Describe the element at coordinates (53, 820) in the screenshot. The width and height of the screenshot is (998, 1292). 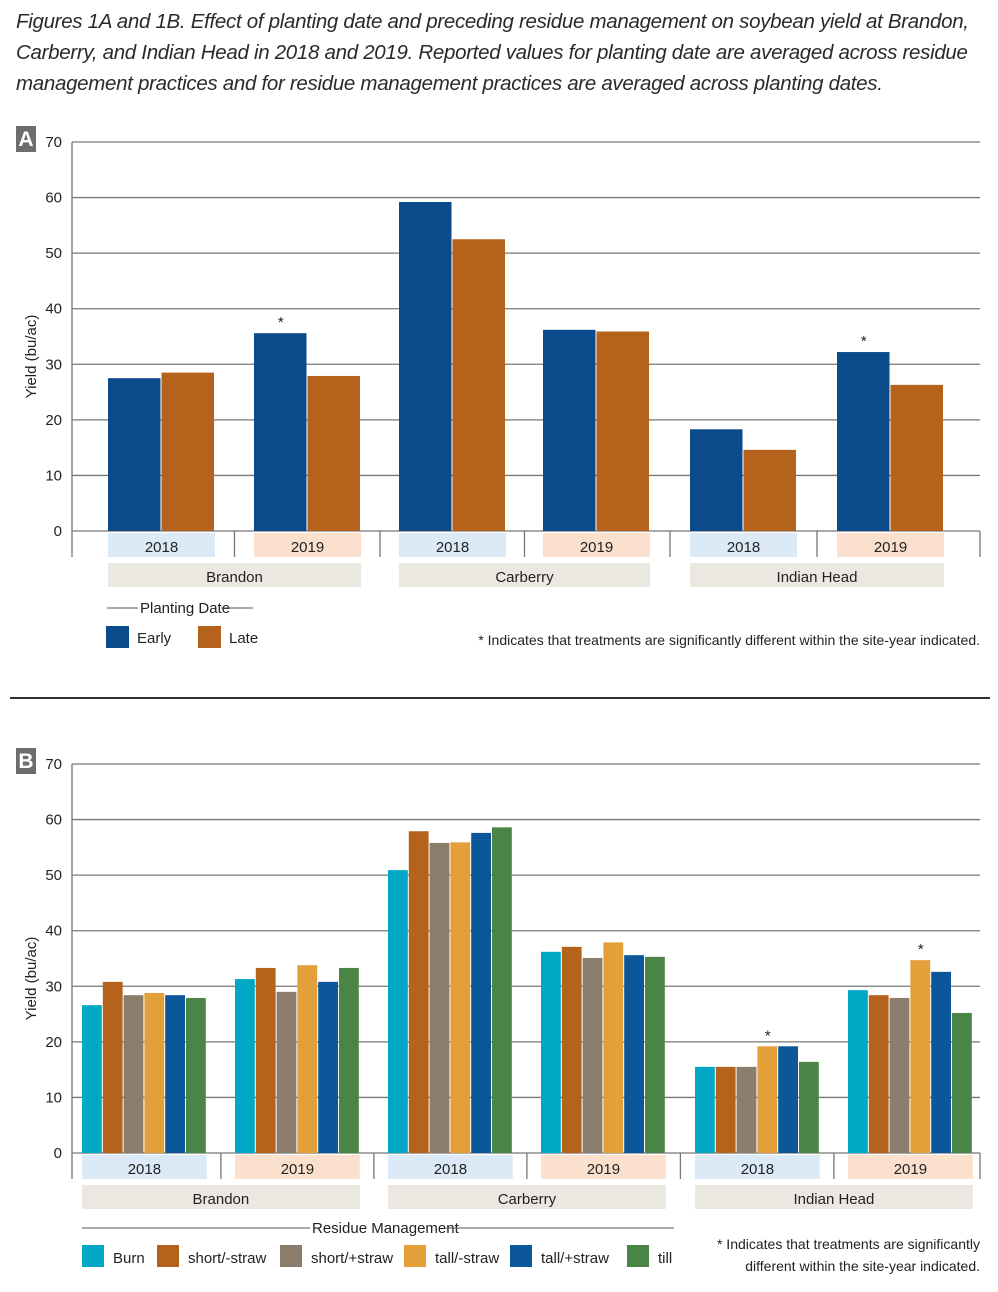
I see `y-tick-label: 60` at that location.